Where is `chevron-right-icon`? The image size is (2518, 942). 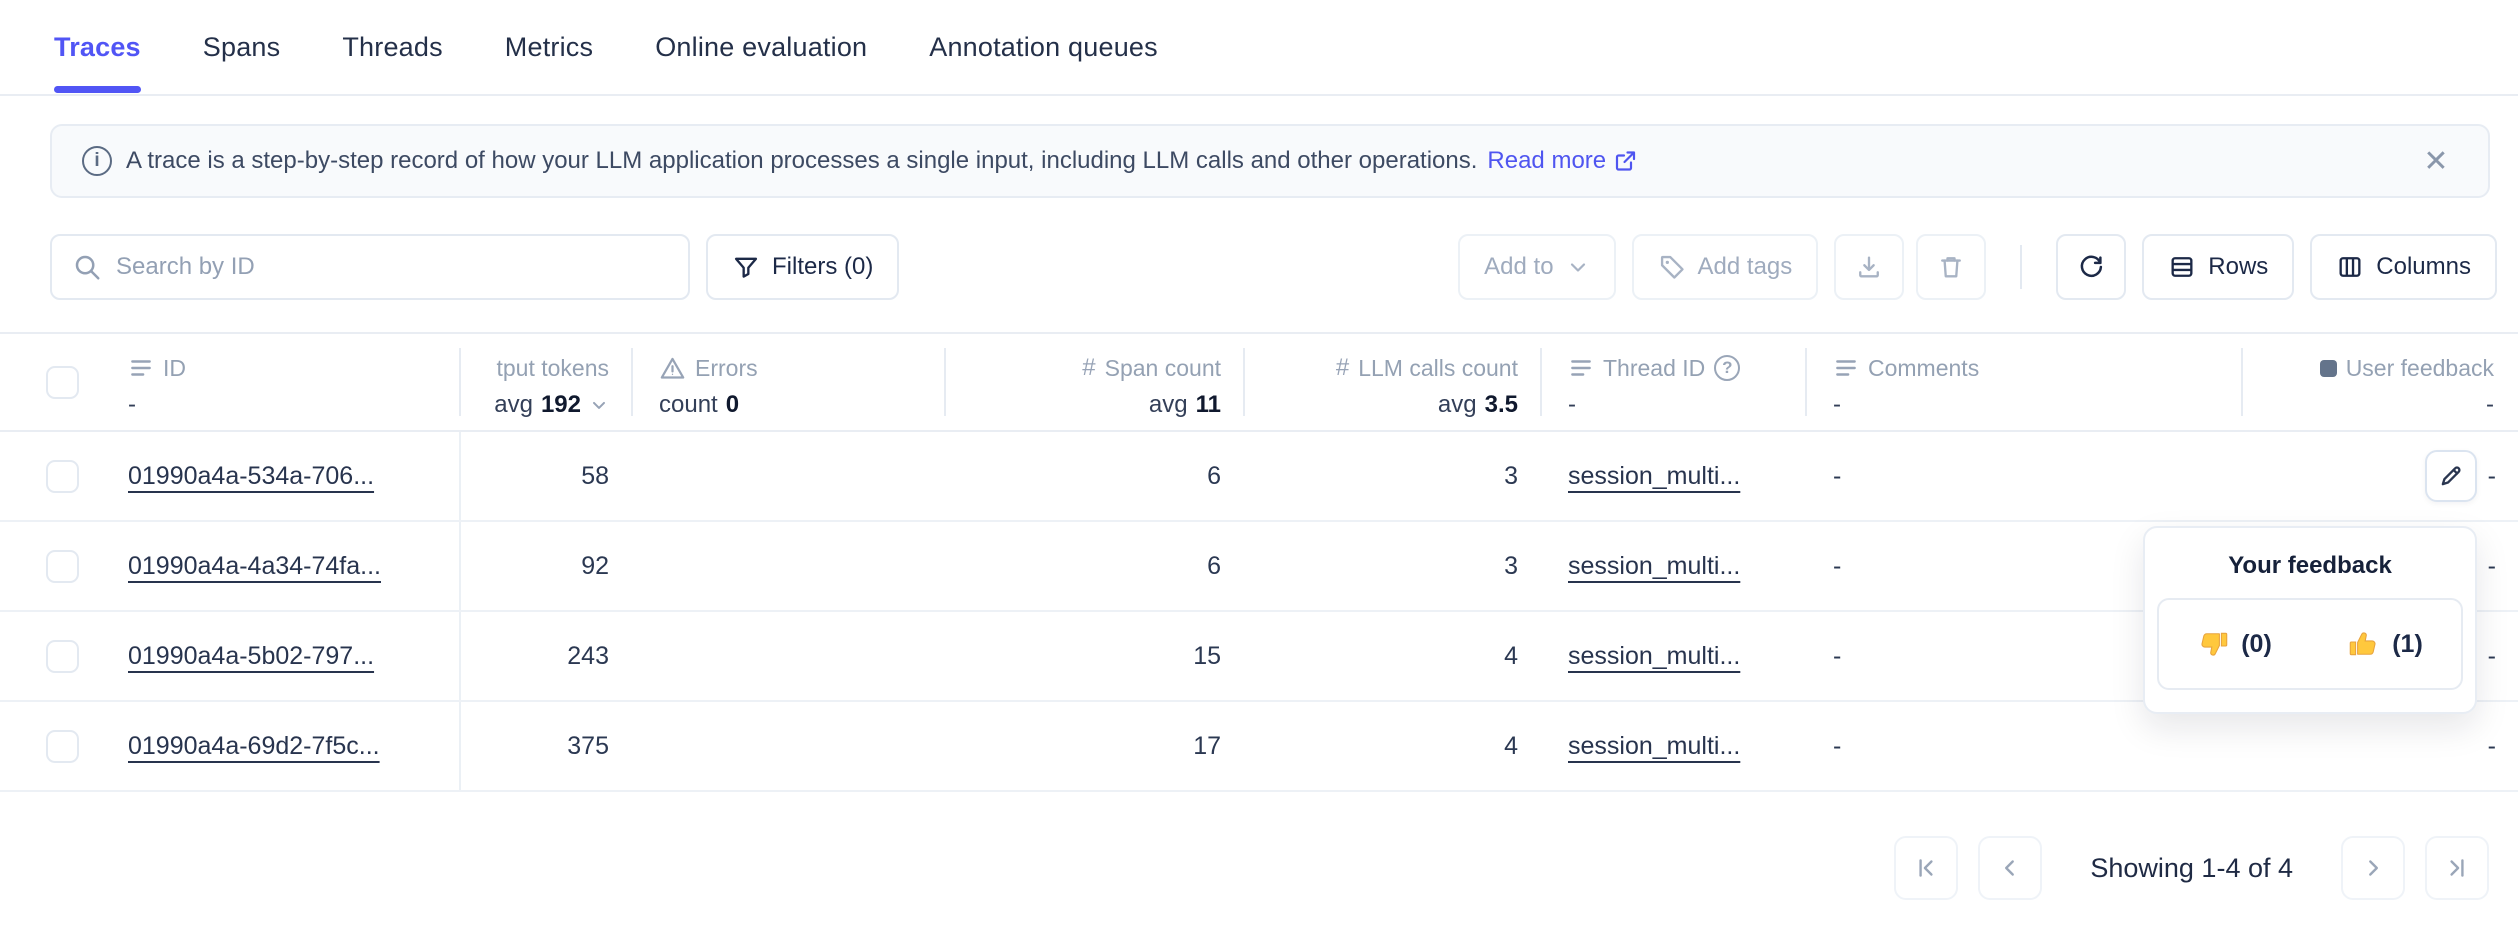 chevron-right-icon is located at coordinates (2373, 868).